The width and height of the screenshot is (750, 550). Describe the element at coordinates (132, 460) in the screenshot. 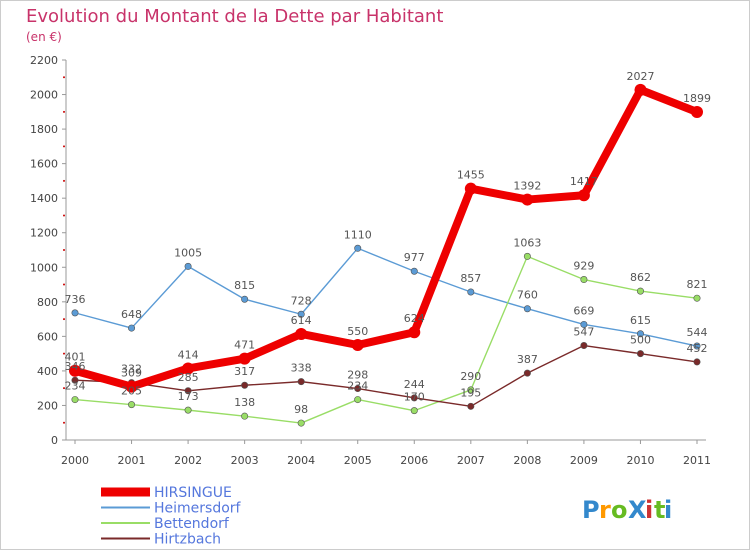

I see `x-tick-label: 2001` at that location.